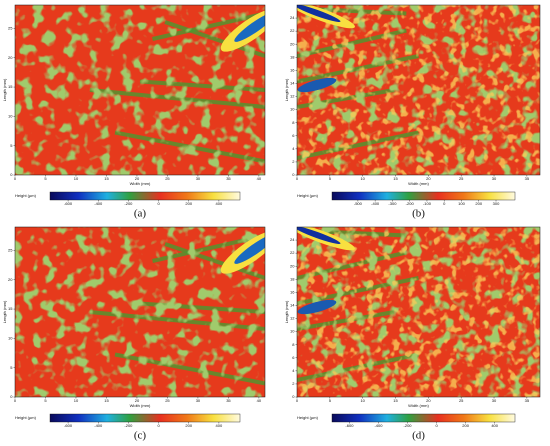 This screenshot has height=446, width=550. I want to click on panel-label: (a), so click(140, 214).